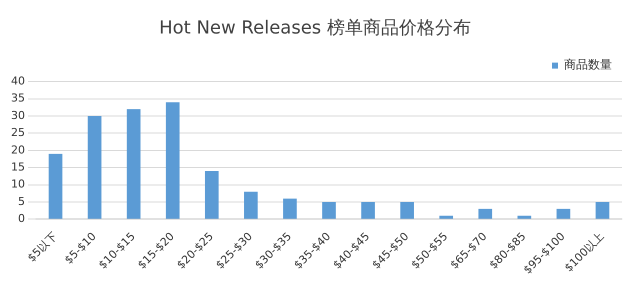 The height and width of the screenshot is (288, 640). Describe the element at coordinates (42, 247) in the screenshot. I see `x-tick-label: $5以下` at that location.